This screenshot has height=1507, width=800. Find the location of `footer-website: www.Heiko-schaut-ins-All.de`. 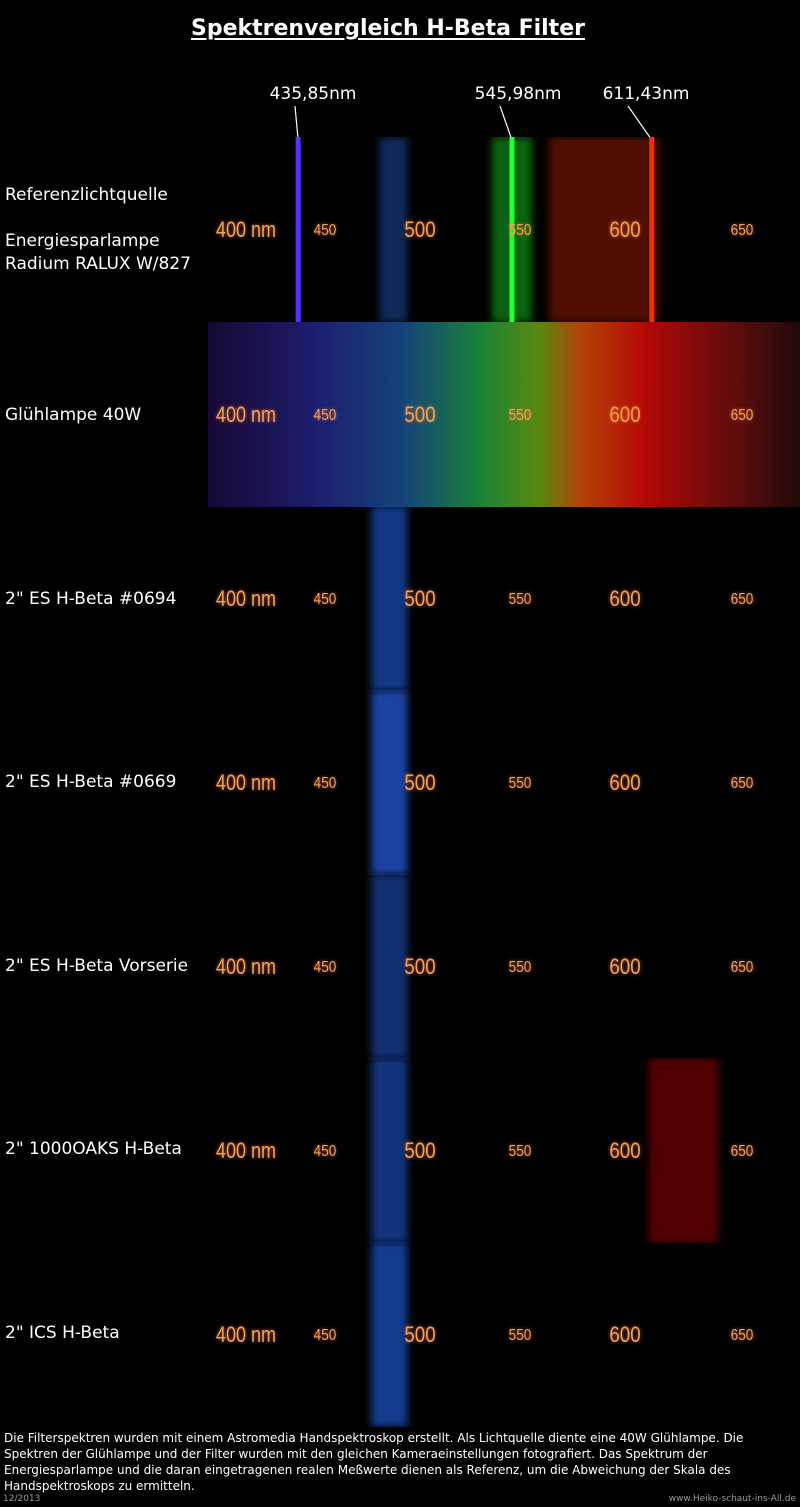

footer-website: www.Heiko-schaut-ins-All.de is located at coordinates (732, 1499).